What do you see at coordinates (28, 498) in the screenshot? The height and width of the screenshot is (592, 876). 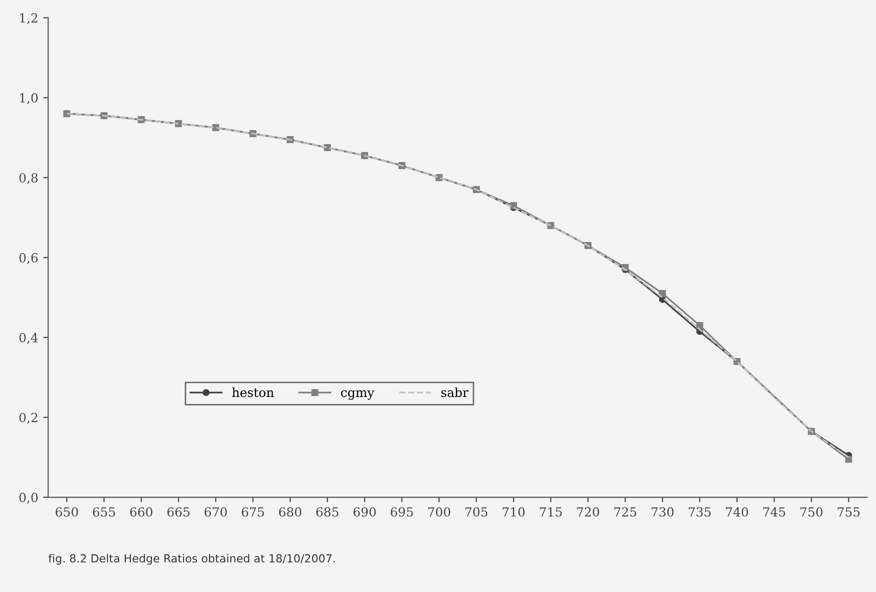 I see `y-tick-label: 0,0` at bounding box center [28, 498].